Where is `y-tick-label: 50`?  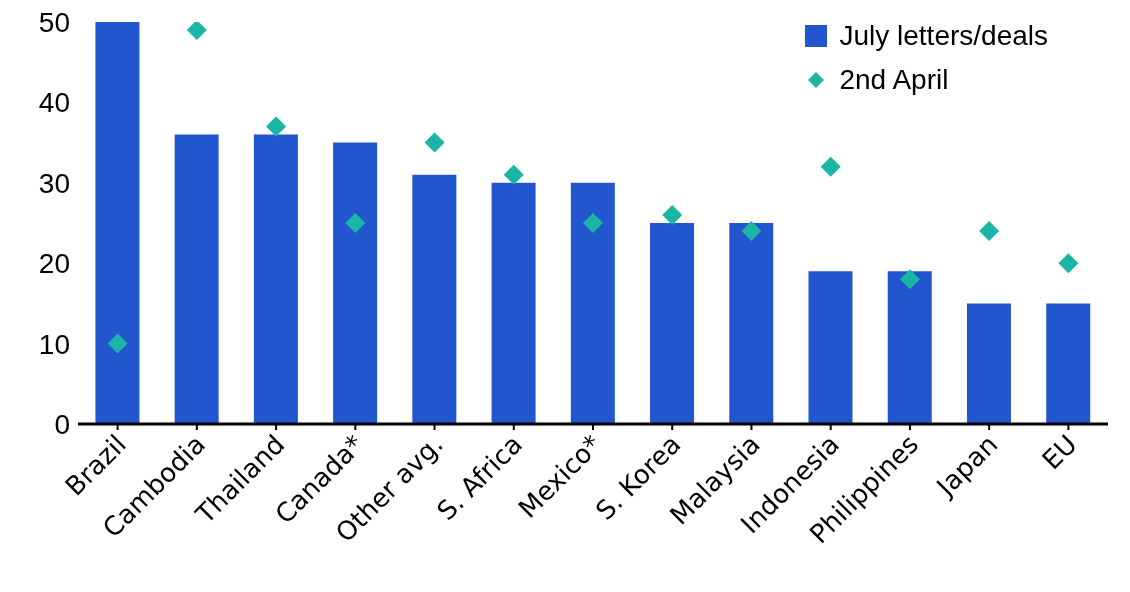
y-tick-label: 50 is located at coordinates (54, 22).